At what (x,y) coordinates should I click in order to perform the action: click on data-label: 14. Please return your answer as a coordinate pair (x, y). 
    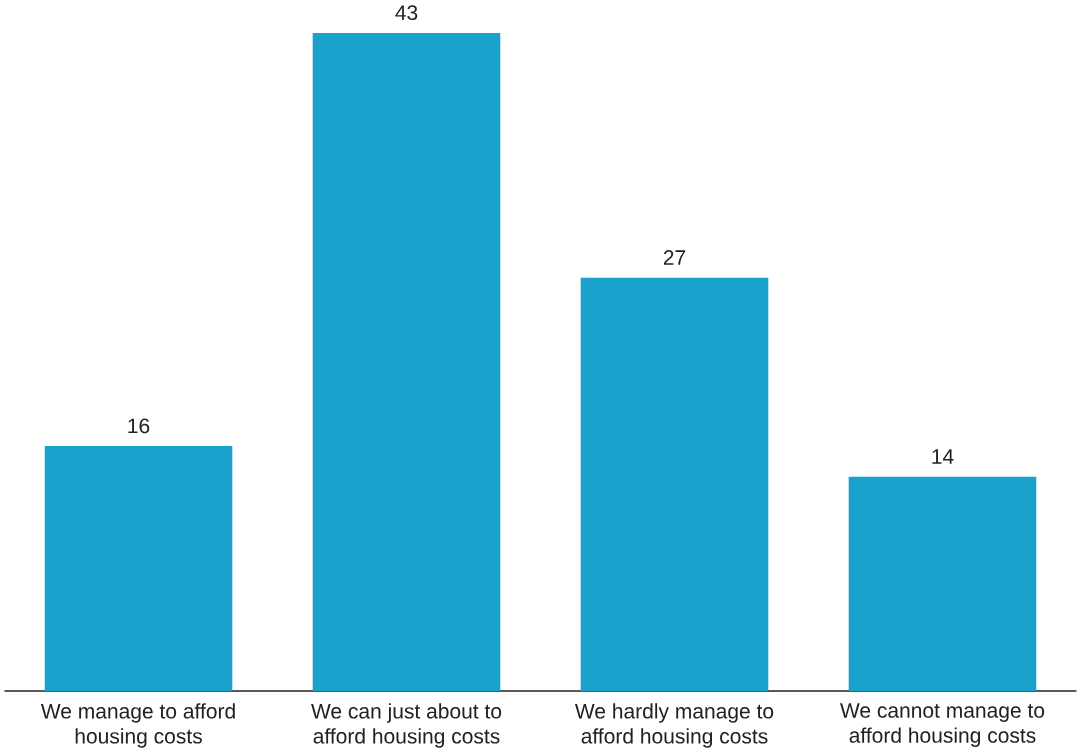
    Looking at the image, I should click on (943, 456).